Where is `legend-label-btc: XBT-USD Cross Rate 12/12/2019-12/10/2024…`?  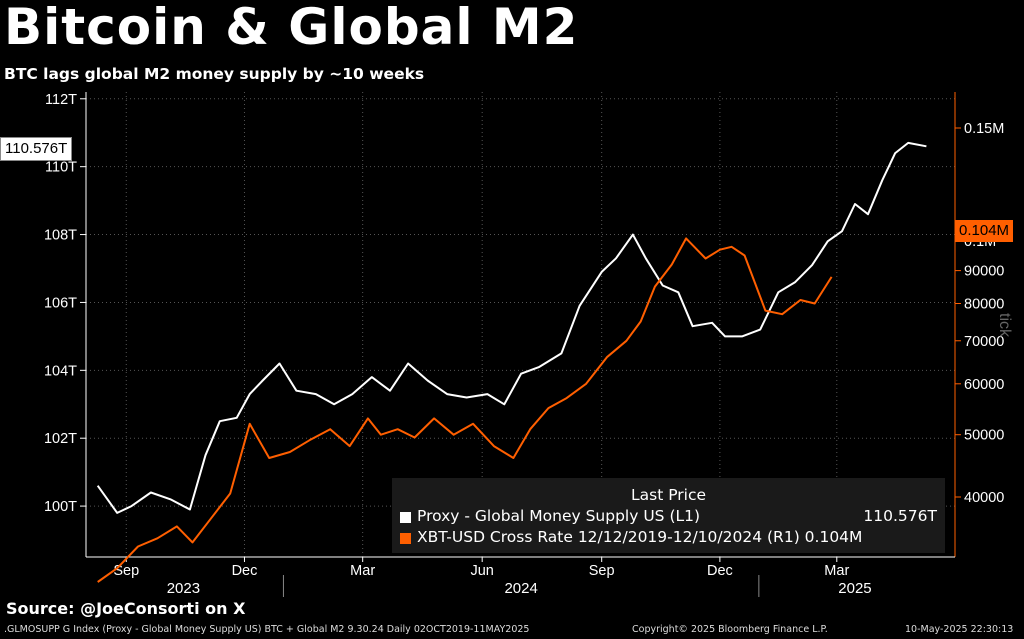 legend-label-btc: XBT-USD Cross Rate 12/12/2019-12/10/2024… is located at coordinates (640, 537).